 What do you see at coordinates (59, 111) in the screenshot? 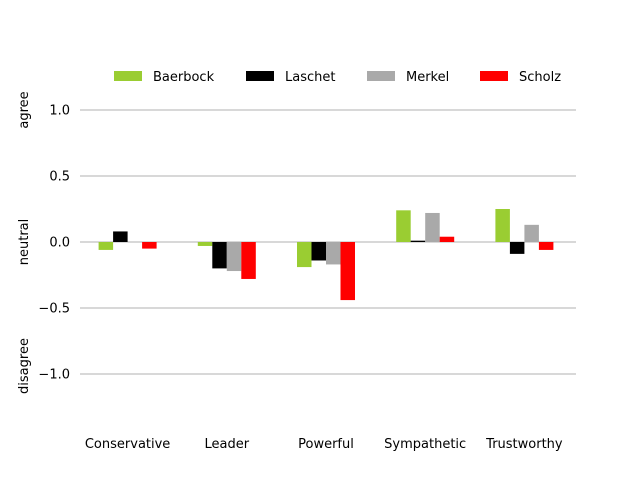
I see `y-tick-label: 1.0` at bounding box center [59, 111].